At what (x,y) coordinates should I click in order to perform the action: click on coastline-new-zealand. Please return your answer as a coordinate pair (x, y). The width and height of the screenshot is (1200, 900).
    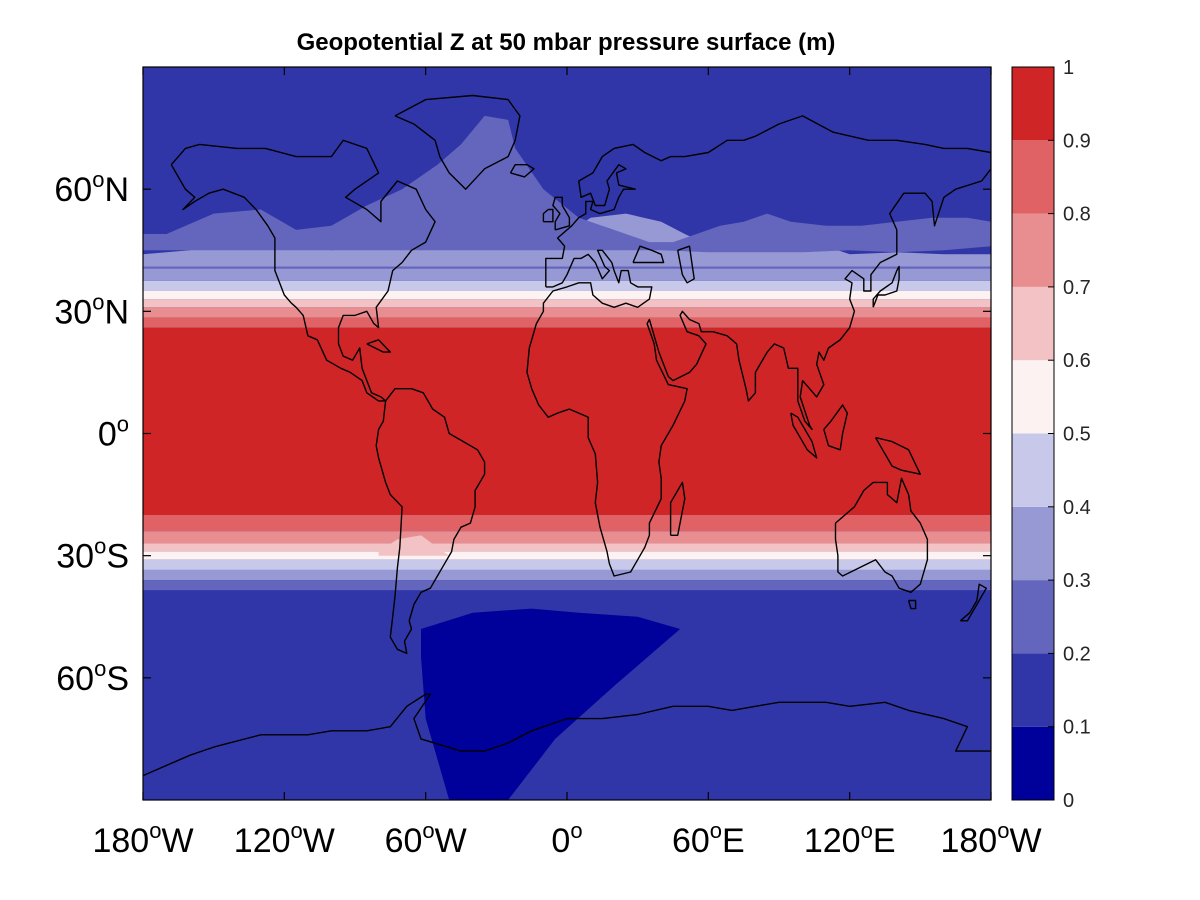
    Looking at the image, I should click on (973, 602).